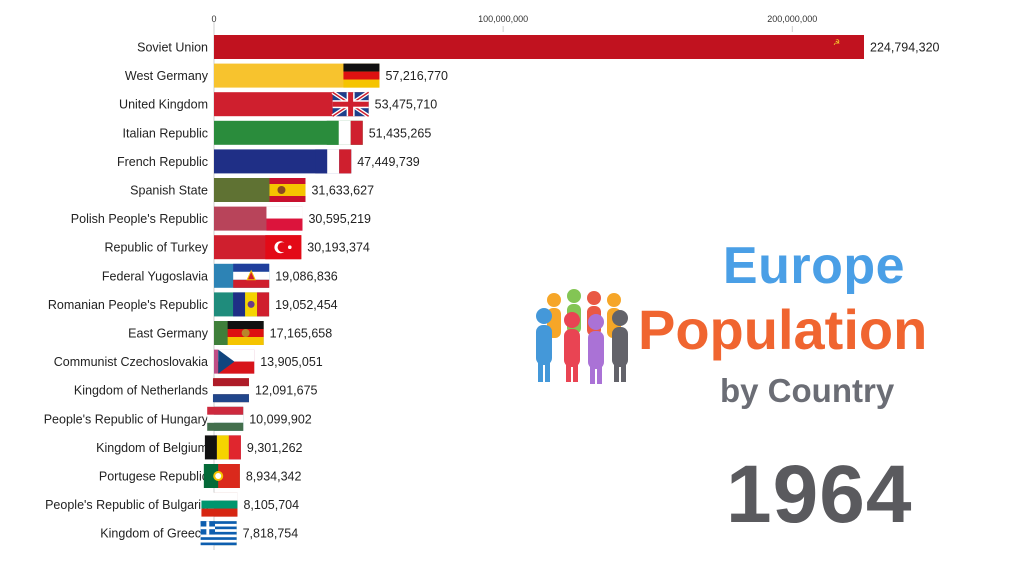 This screenshot has width=1024, height=576. I want to click on category-label: Spanish State, so click(169, 191).